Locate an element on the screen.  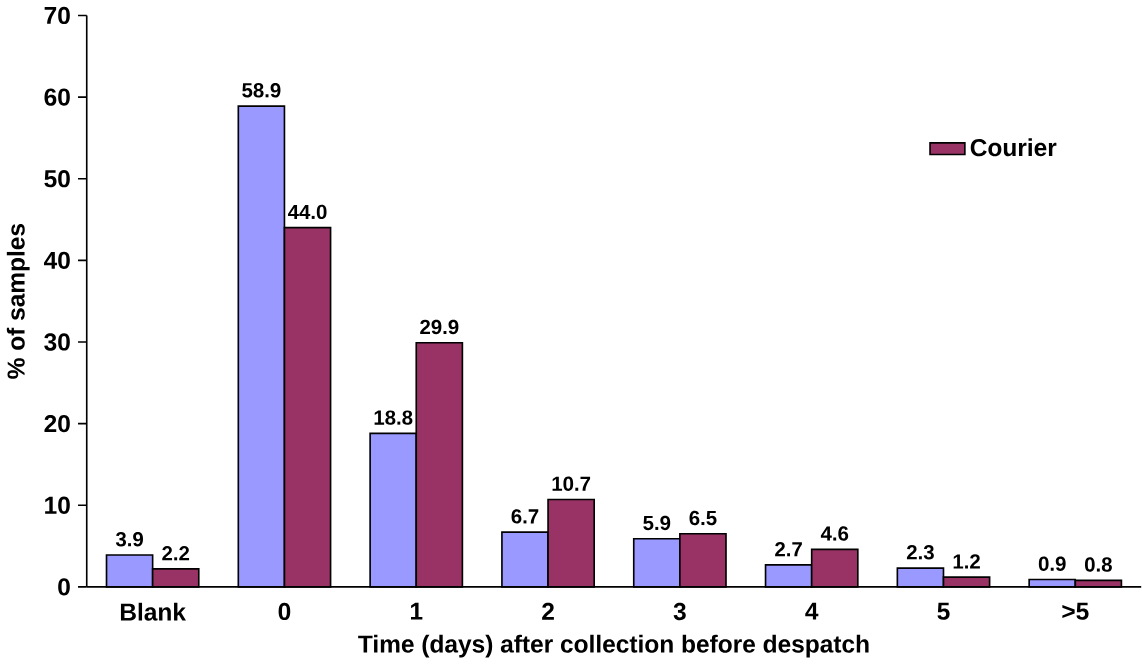
data-label: 4.6 is located at coordinates (834, 533).